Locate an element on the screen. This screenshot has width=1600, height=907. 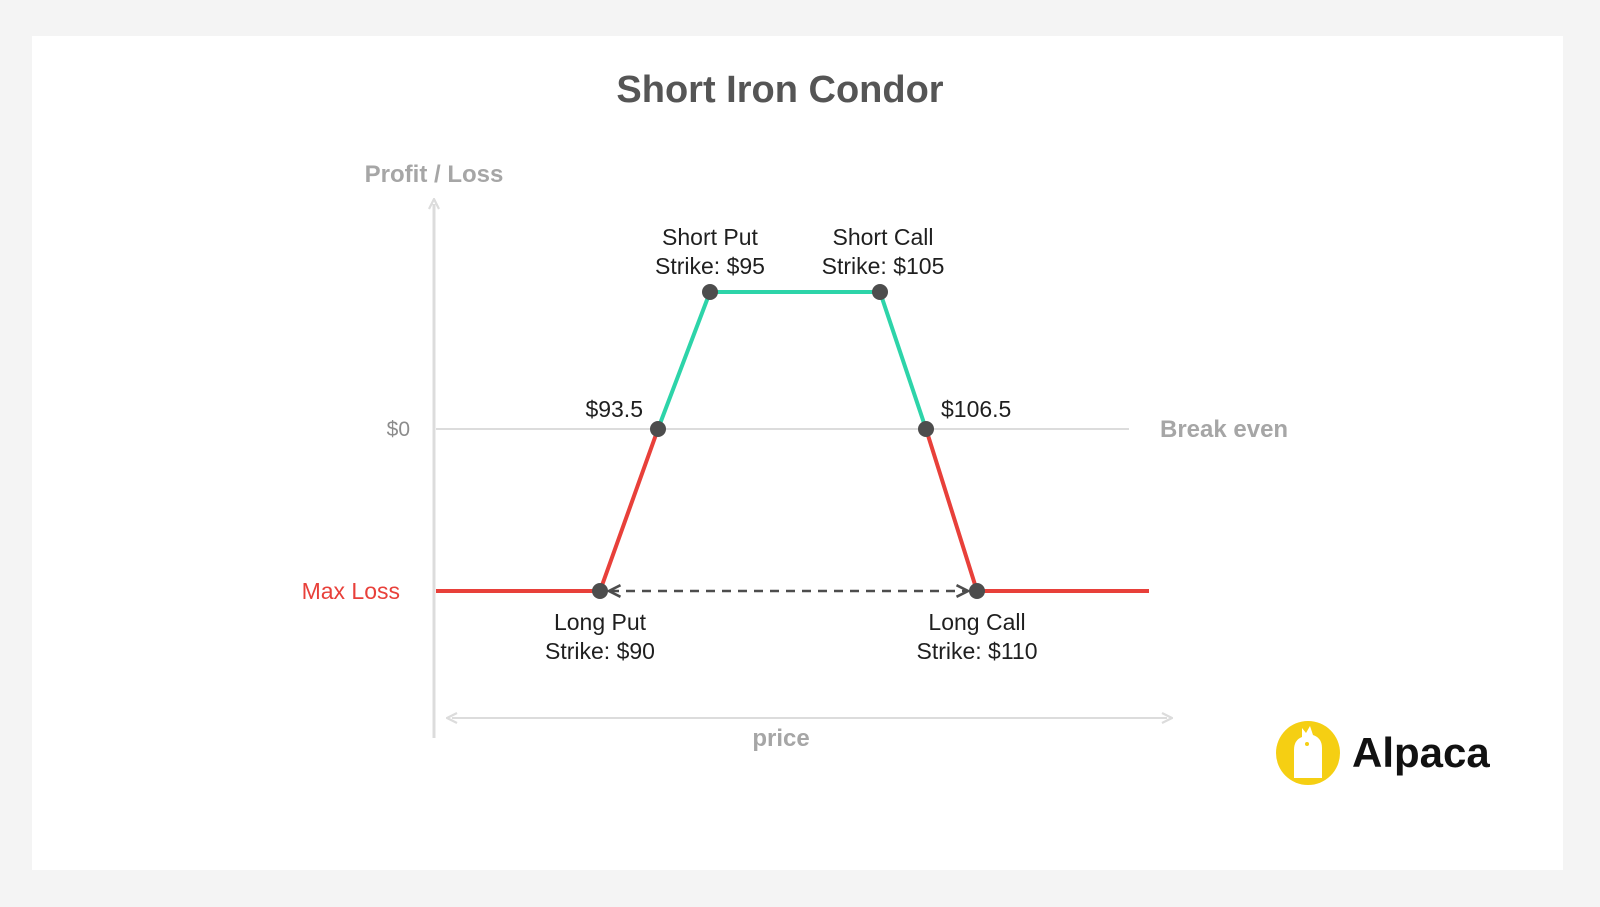
max-loss-label: Max Loss is located at coordinates (351, 591).